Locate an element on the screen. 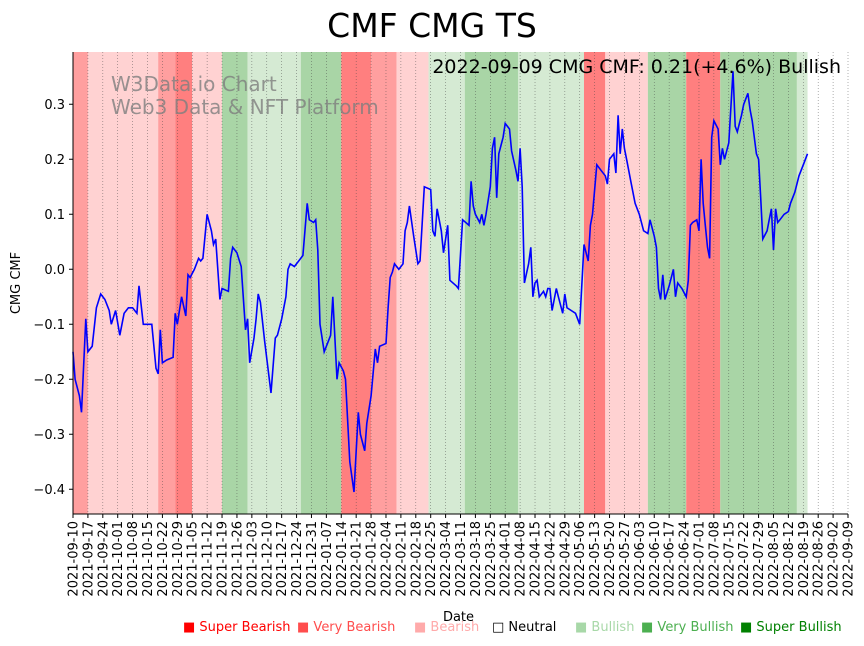 The width and height of the screenshot is (864, 646). x-tick-label: 2022-05-06 is located at coordinates (580, 559).